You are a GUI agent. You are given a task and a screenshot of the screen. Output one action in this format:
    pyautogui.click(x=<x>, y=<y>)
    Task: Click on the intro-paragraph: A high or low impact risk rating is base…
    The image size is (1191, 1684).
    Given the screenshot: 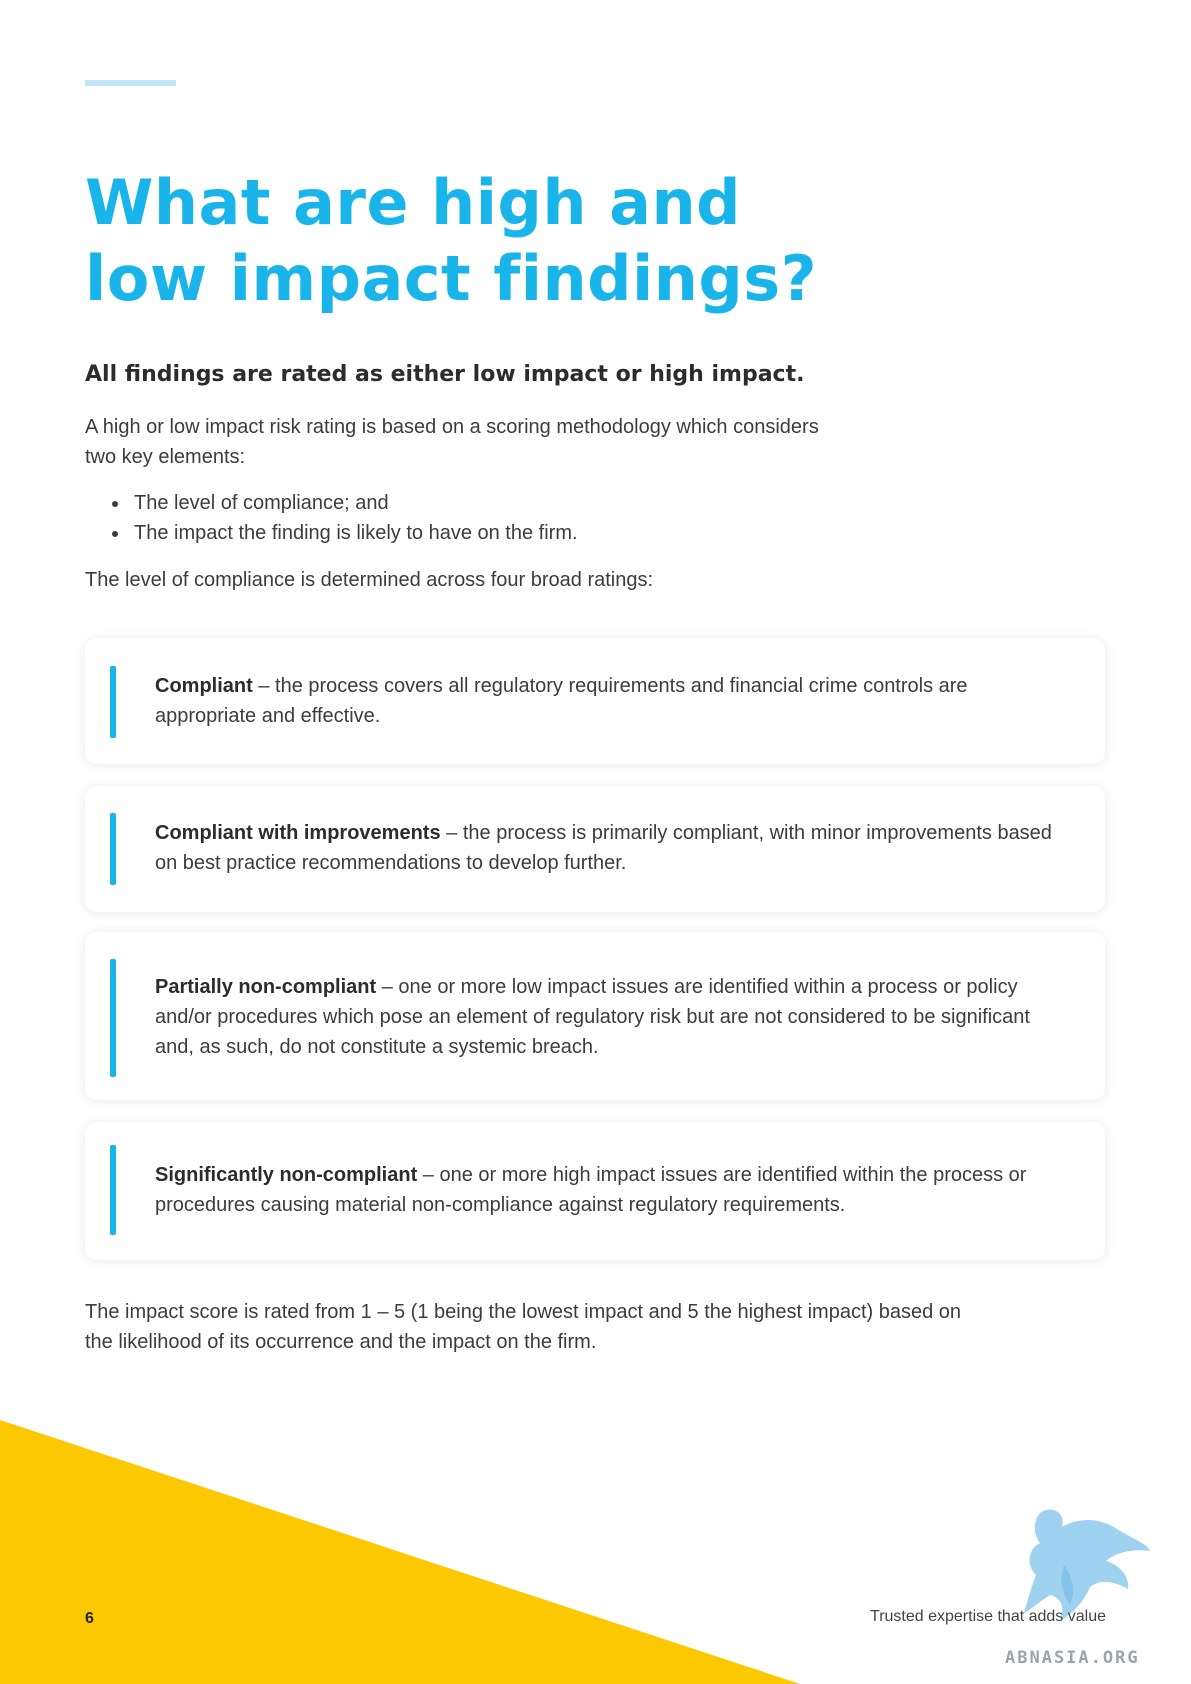 What is the action you would take?
    pyautogui.click(x=452, y=442)
    